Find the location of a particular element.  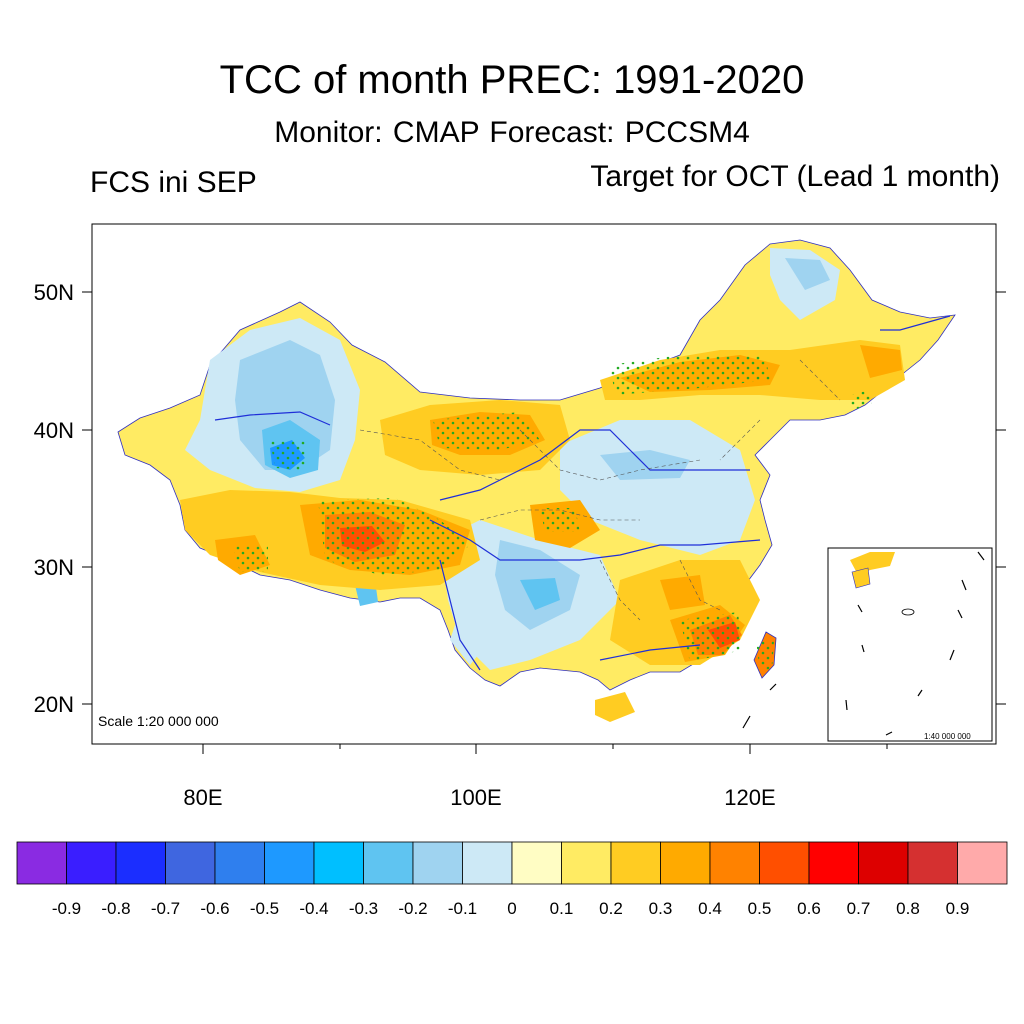

colorbar-label: 0.7 is located at coordinates (859, 908).